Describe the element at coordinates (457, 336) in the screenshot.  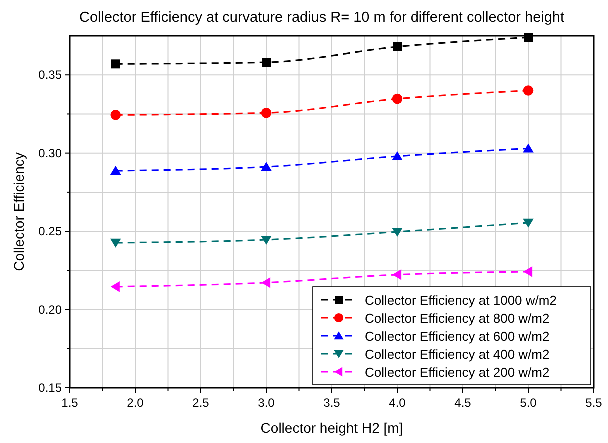
I see `legend-label: Collector Efficiency at 600 w/m2` at that location.